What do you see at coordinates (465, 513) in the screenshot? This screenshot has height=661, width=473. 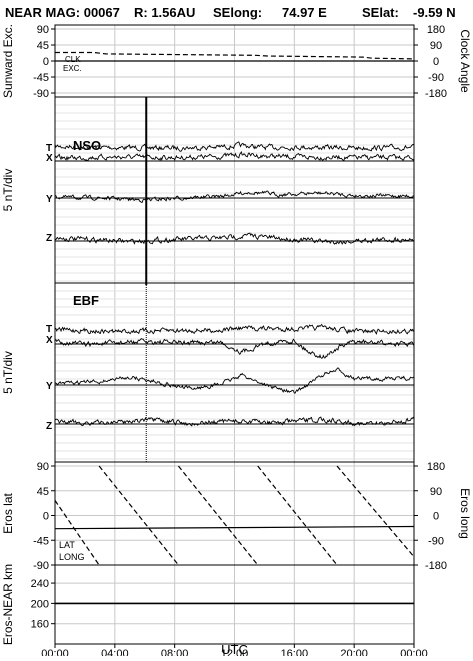 I see `eros-ylabel-right: Eros long` at bounding box center [465, 513].